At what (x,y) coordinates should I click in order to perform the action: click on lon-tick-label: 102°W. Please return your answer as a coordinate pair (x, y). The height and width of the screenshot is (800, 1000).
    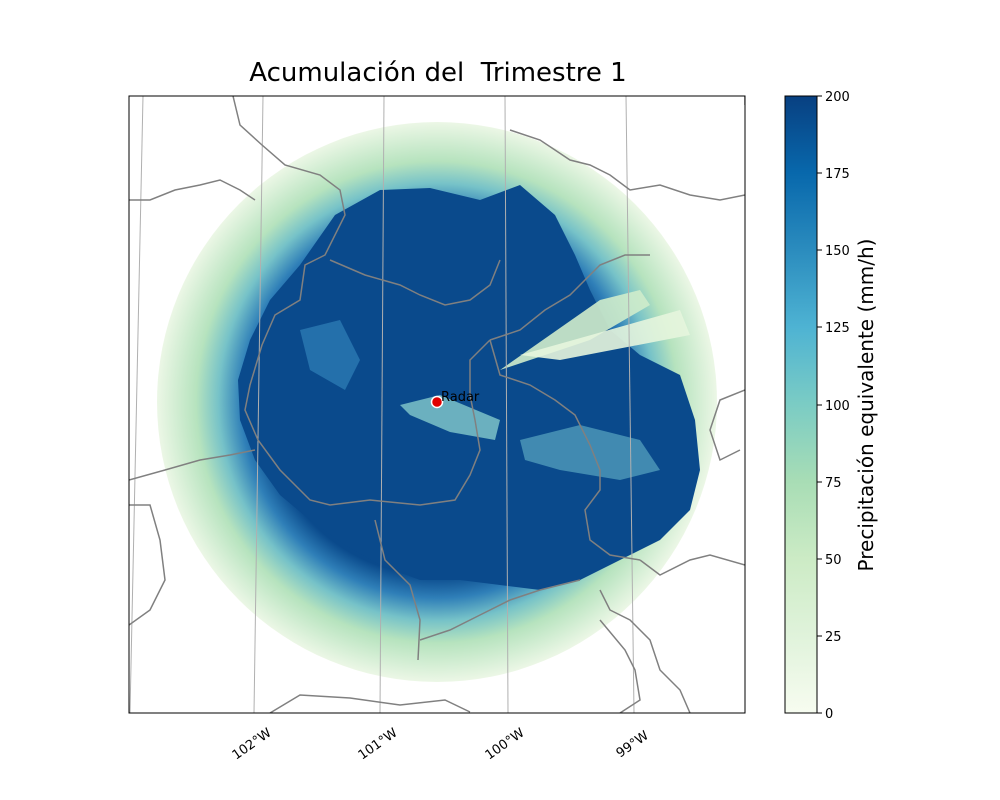
    Looking at the image, I should click on (252, 745).